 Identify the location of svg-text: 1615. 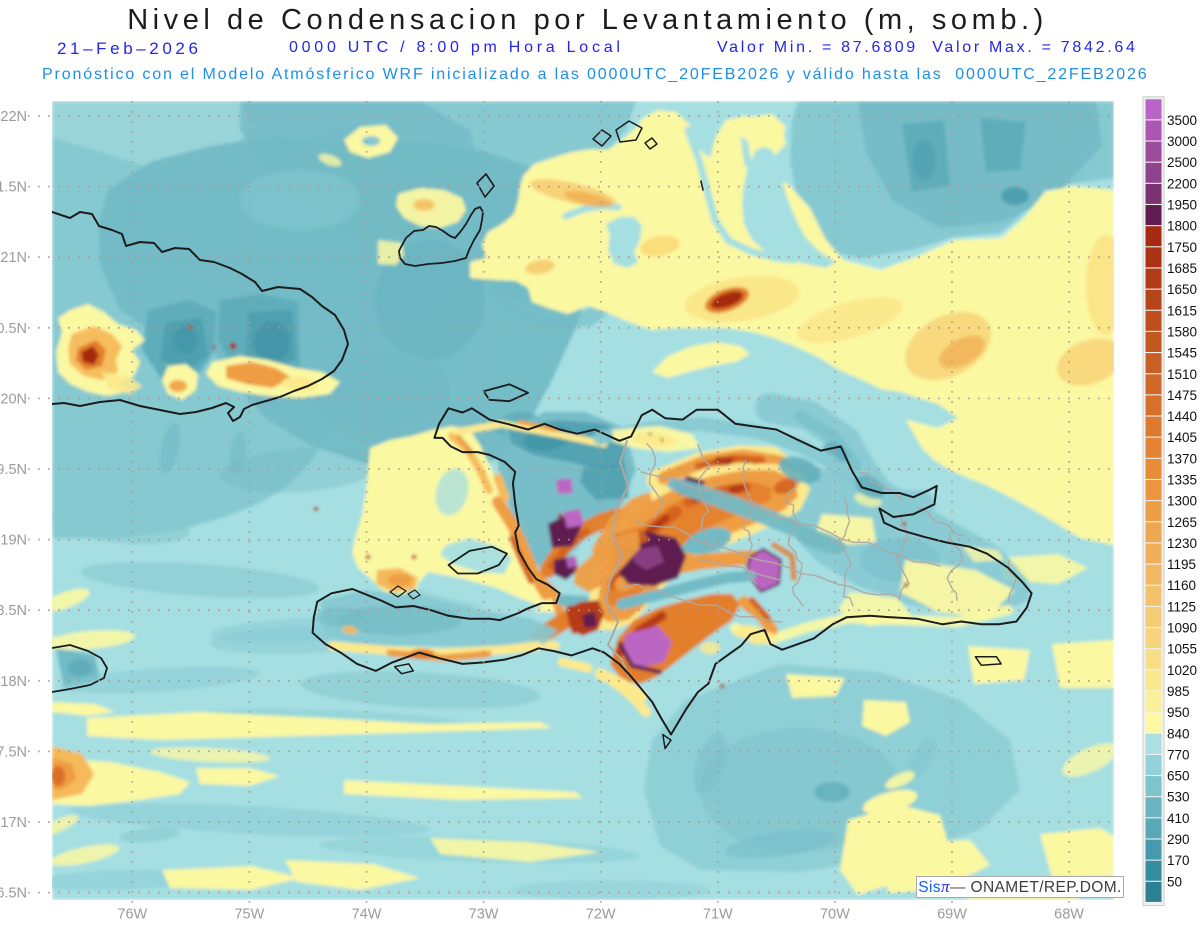
(1182, 310).